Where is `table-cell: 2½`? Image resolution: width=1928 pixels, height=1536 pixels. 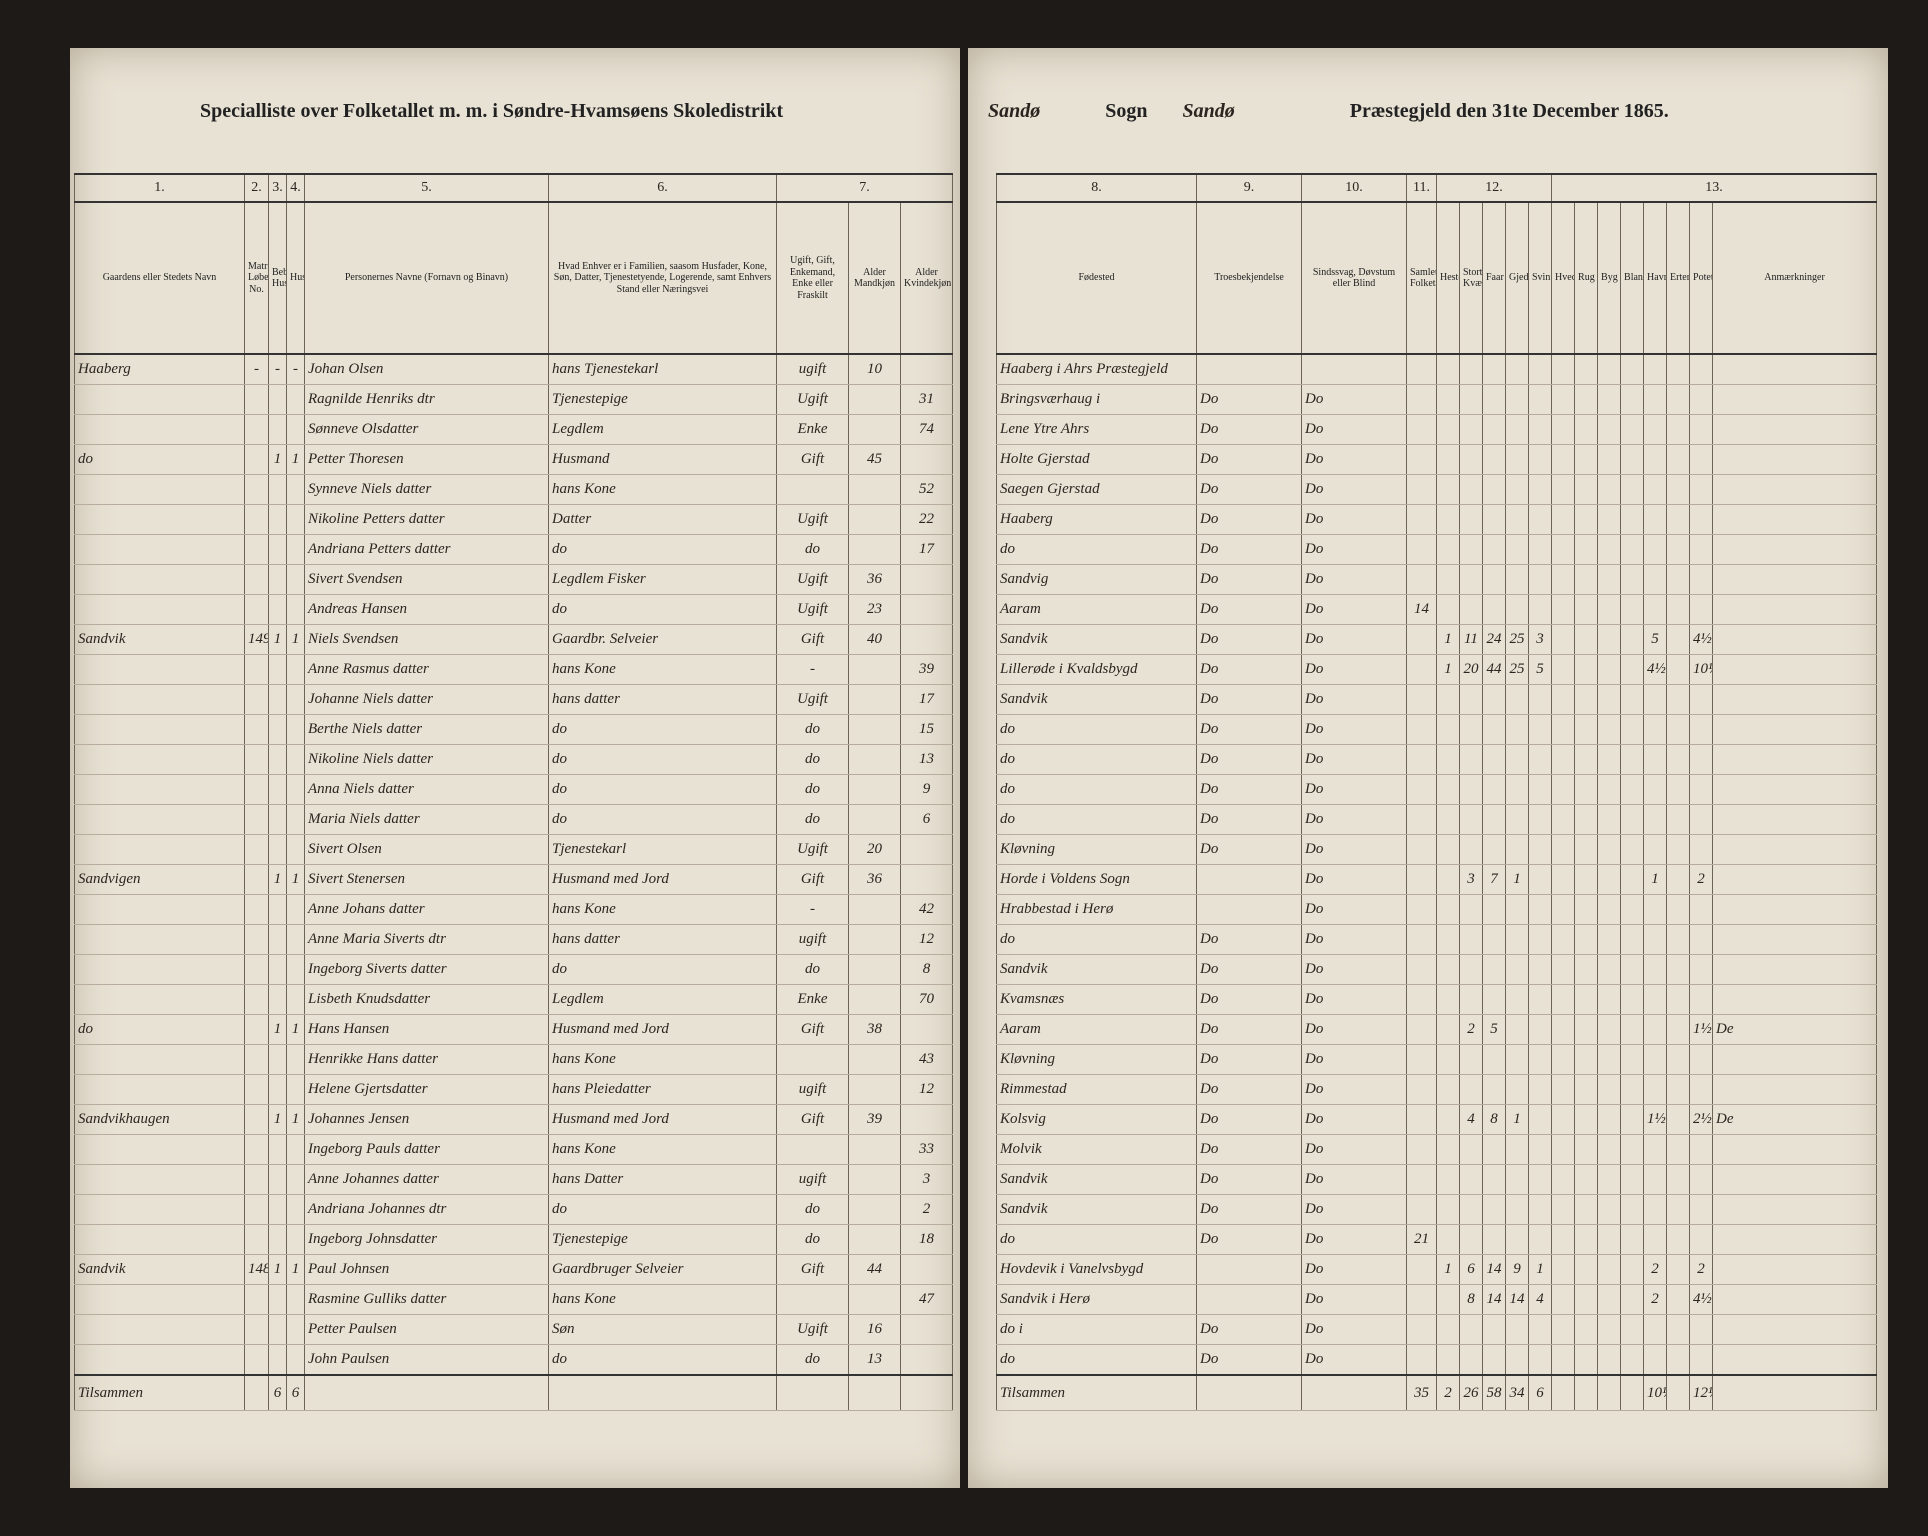 table-cell: 2½ is located at coordinates (1701, 1119).